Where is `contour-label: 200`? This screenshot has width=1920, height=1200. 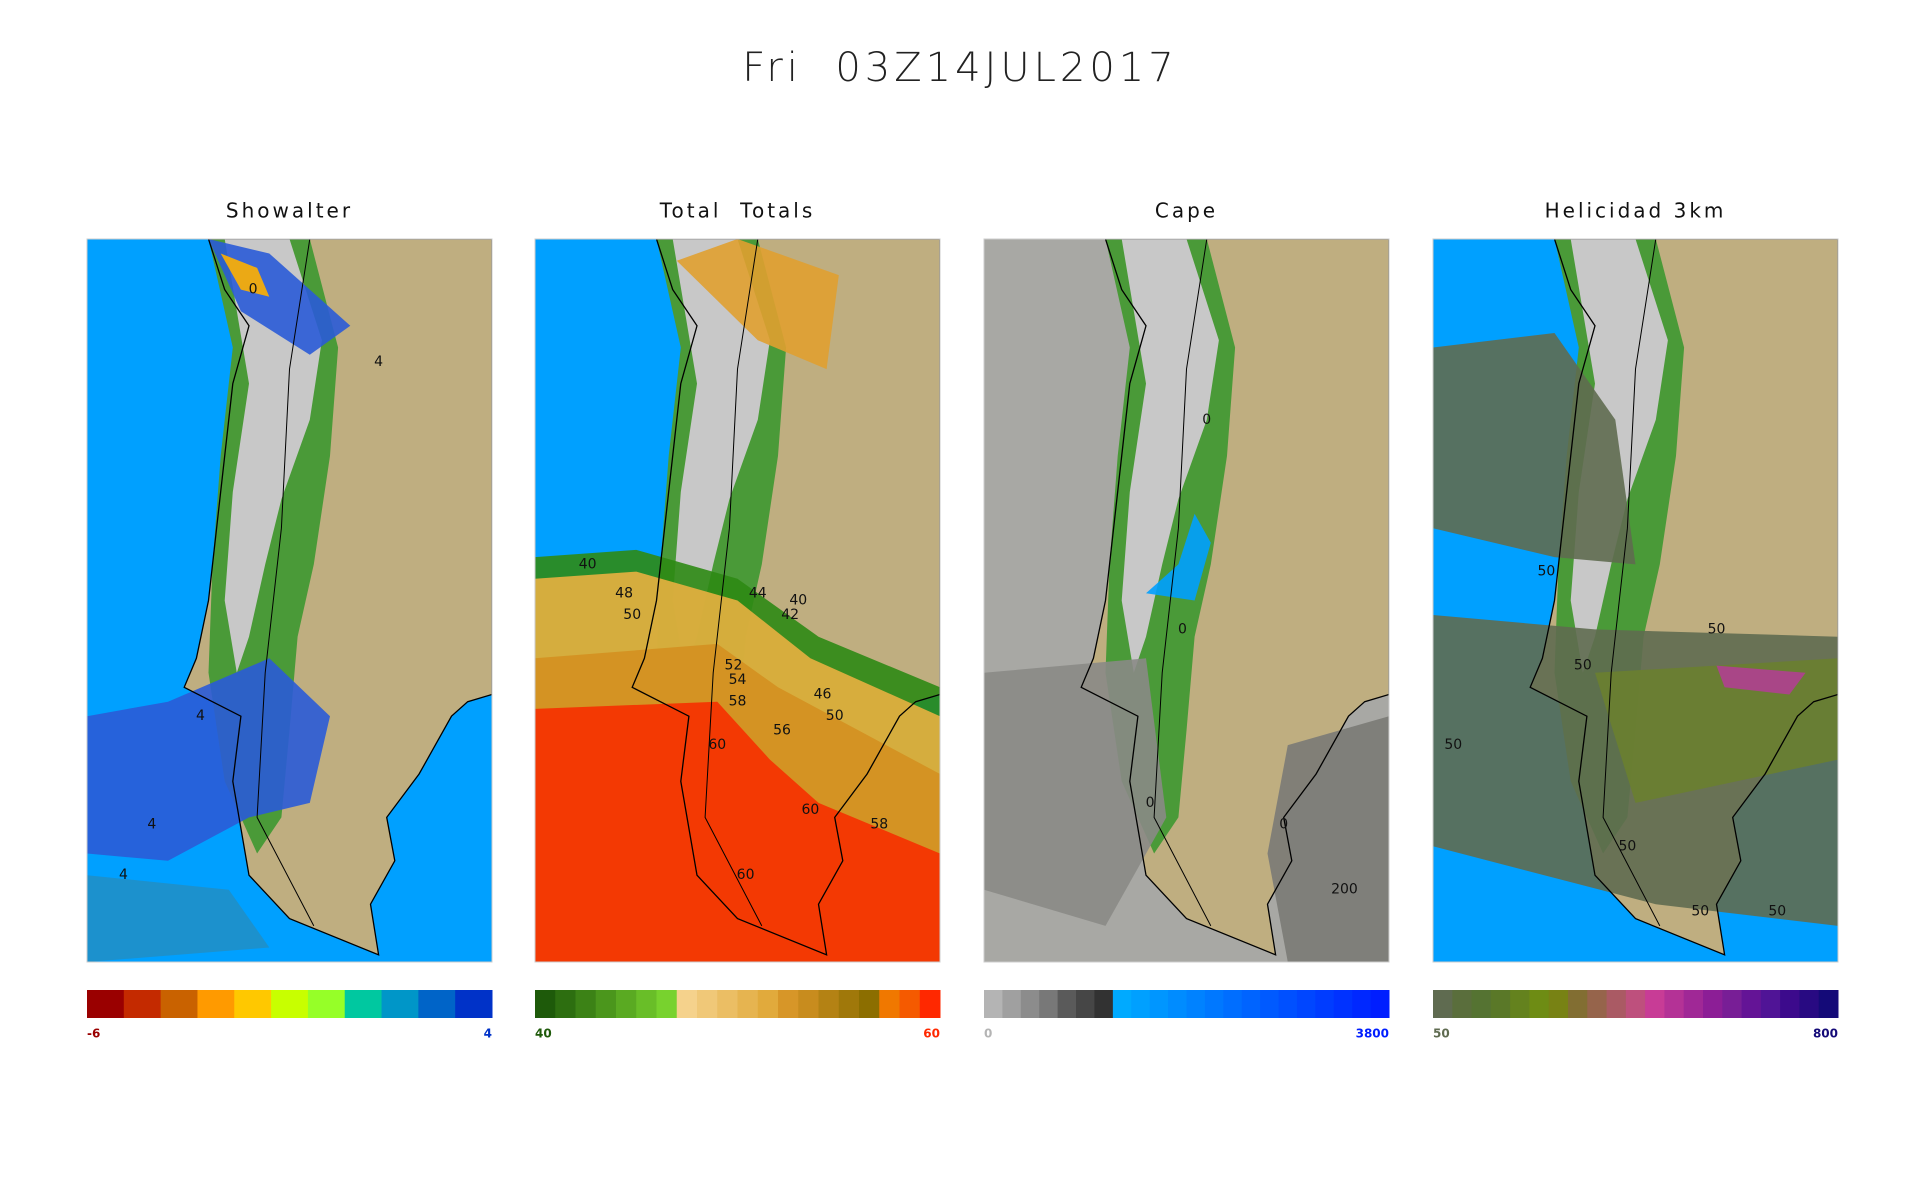
contour-label: 200 is located at coordinates (1344, 890).